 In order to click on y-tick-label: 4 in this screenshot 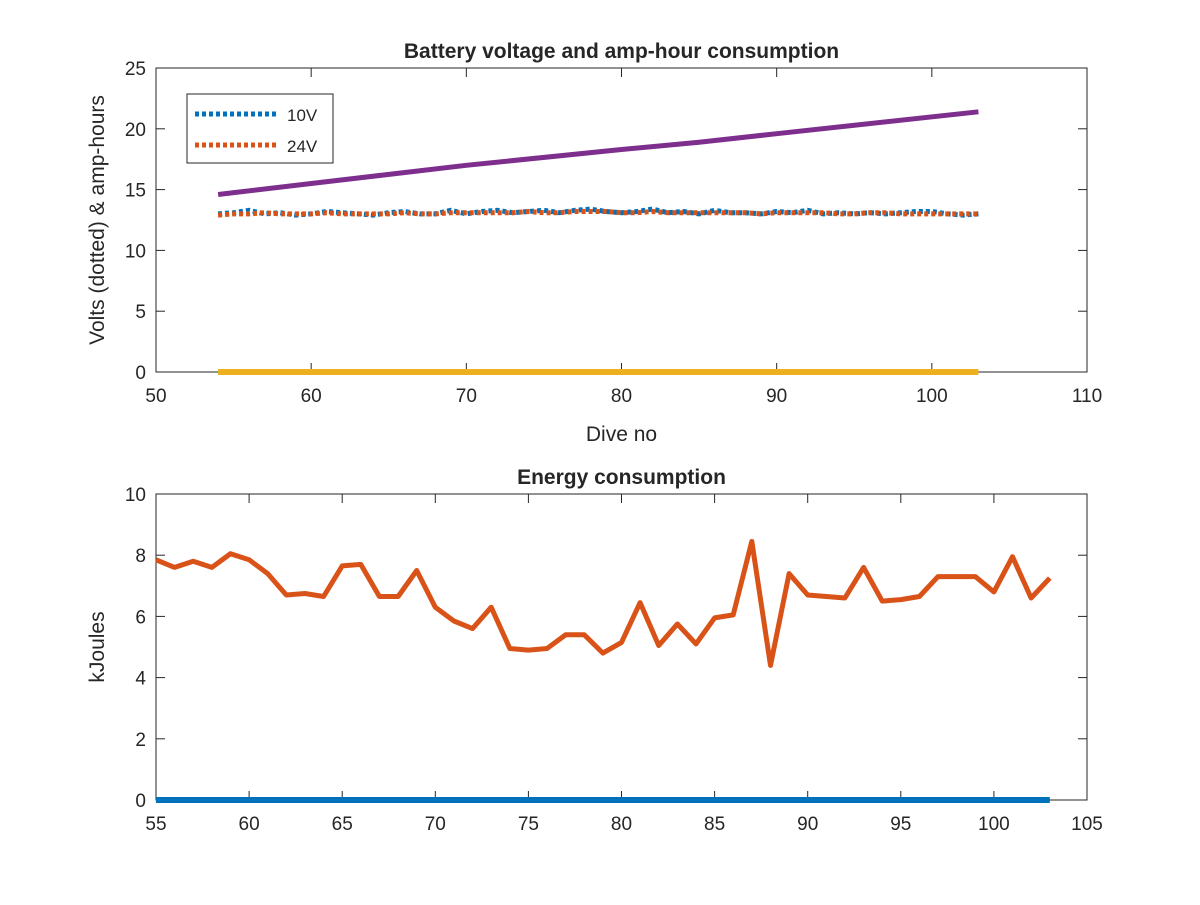, I will do `click(140, 679)`.